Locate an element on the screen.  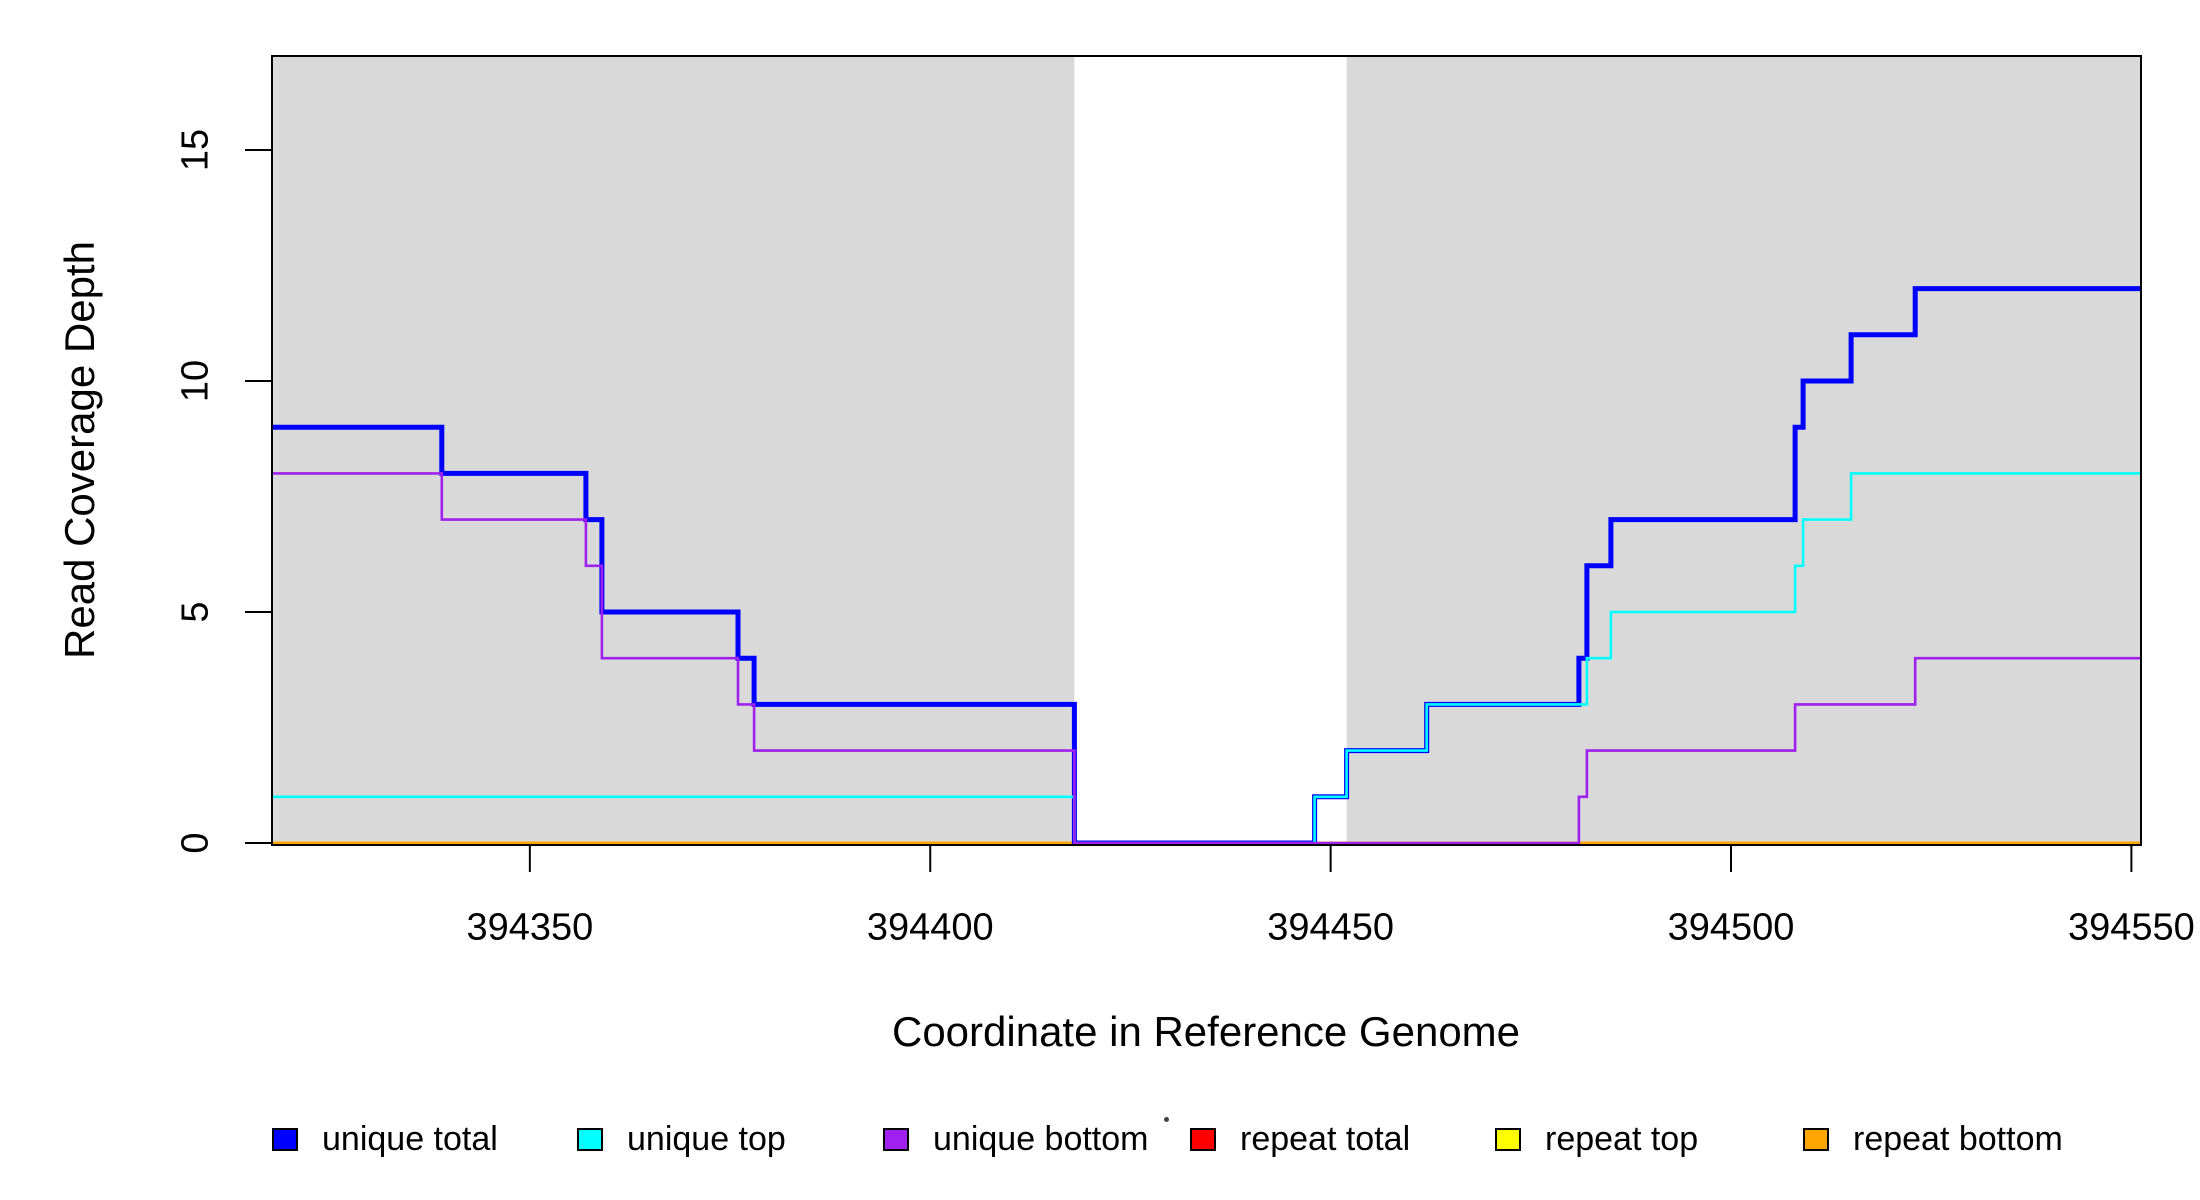
y-tick-label-5: 5 is located at coordinates (195, 612).